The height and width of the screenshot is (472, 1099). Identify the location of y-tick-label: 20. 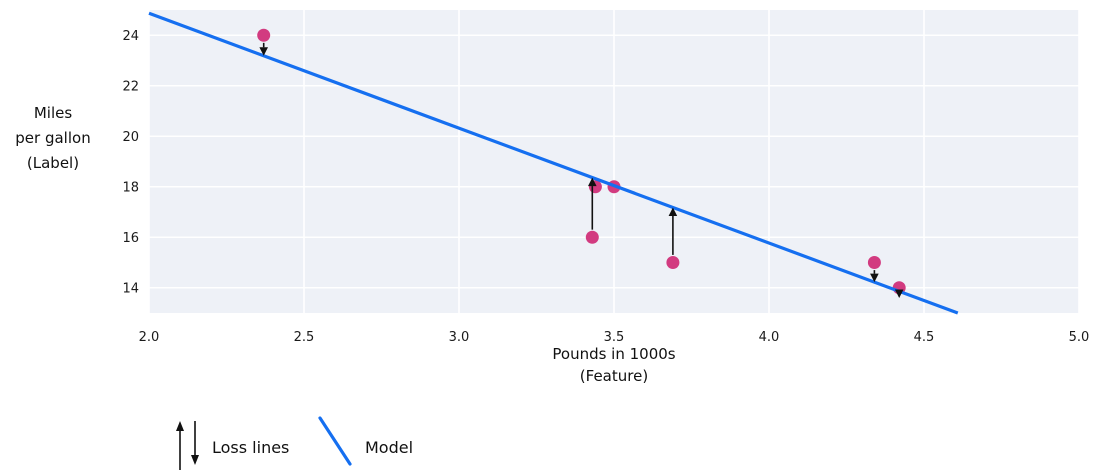
(130, 137).